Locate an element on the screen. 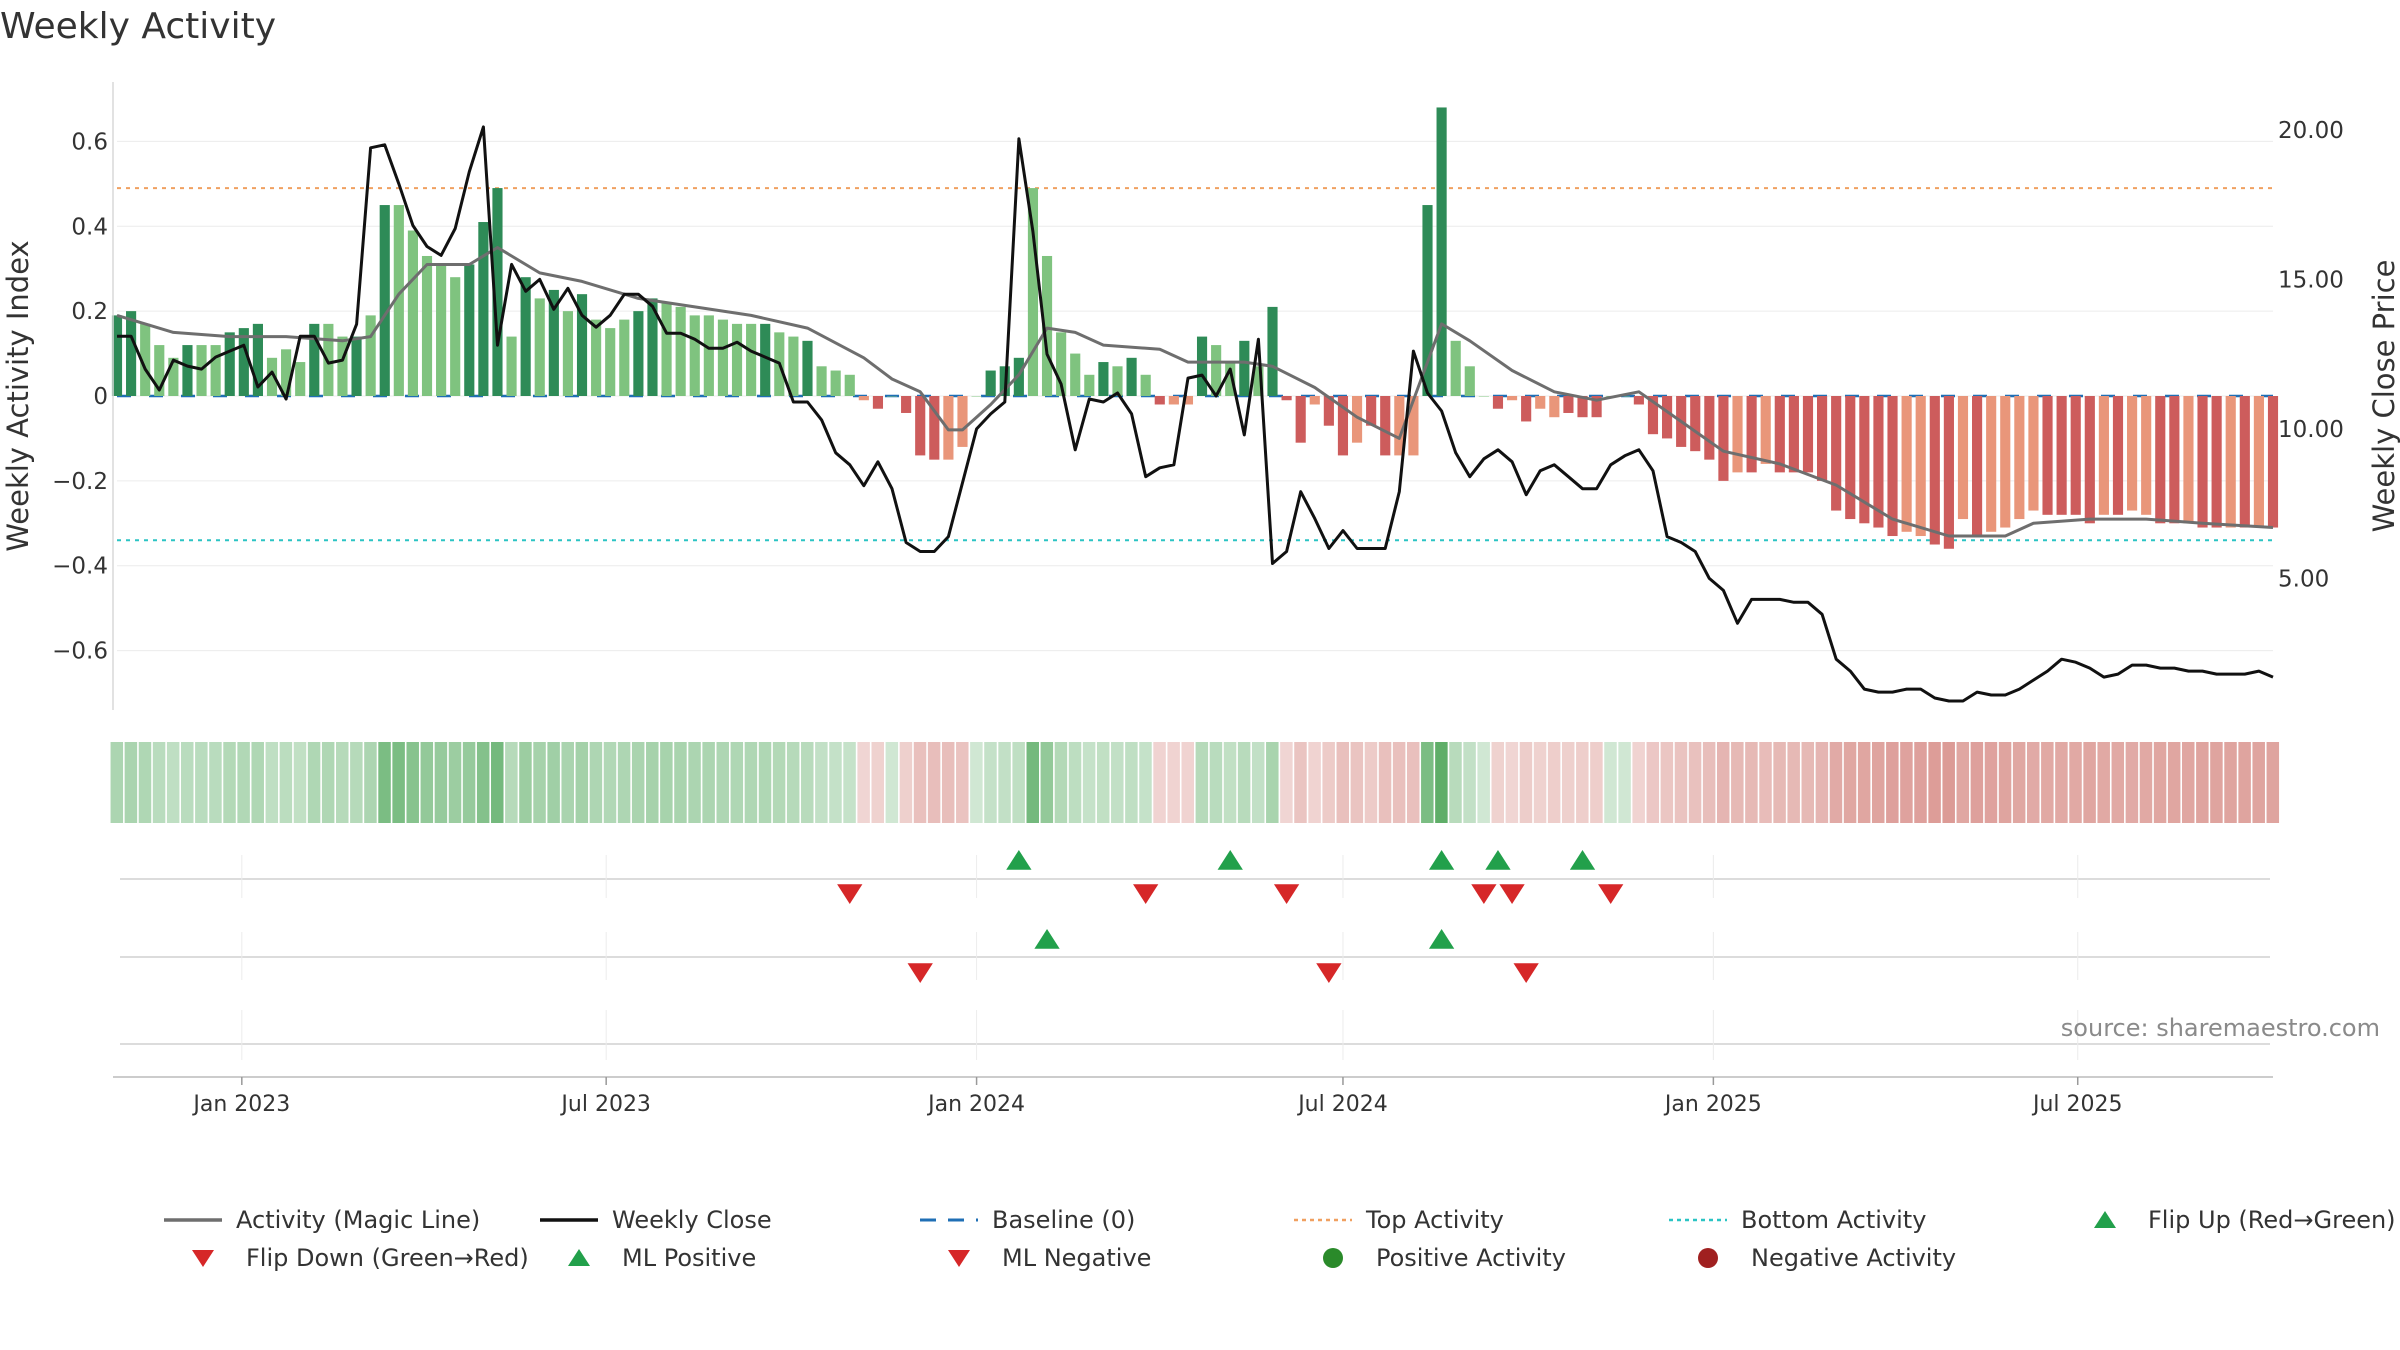 Image resolution: width=2400 pixels, height=1350 pixels. y-tick-label: 0.4 is located at coordinates (89, 227).